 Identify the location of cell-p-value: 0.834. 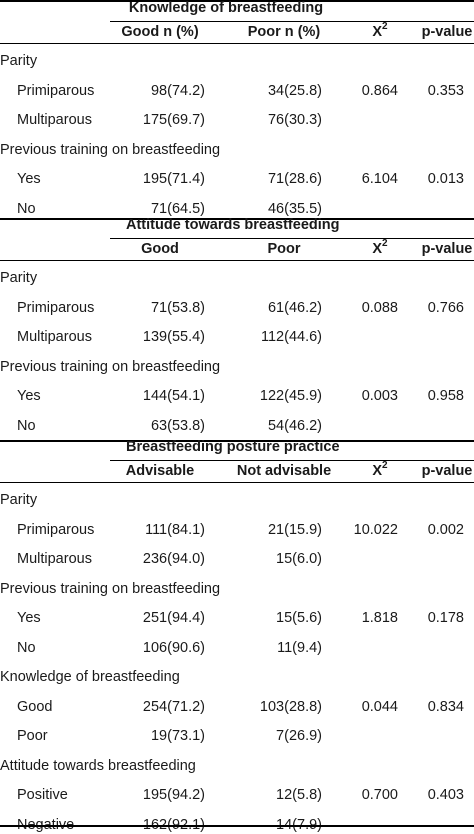
(445, 706).